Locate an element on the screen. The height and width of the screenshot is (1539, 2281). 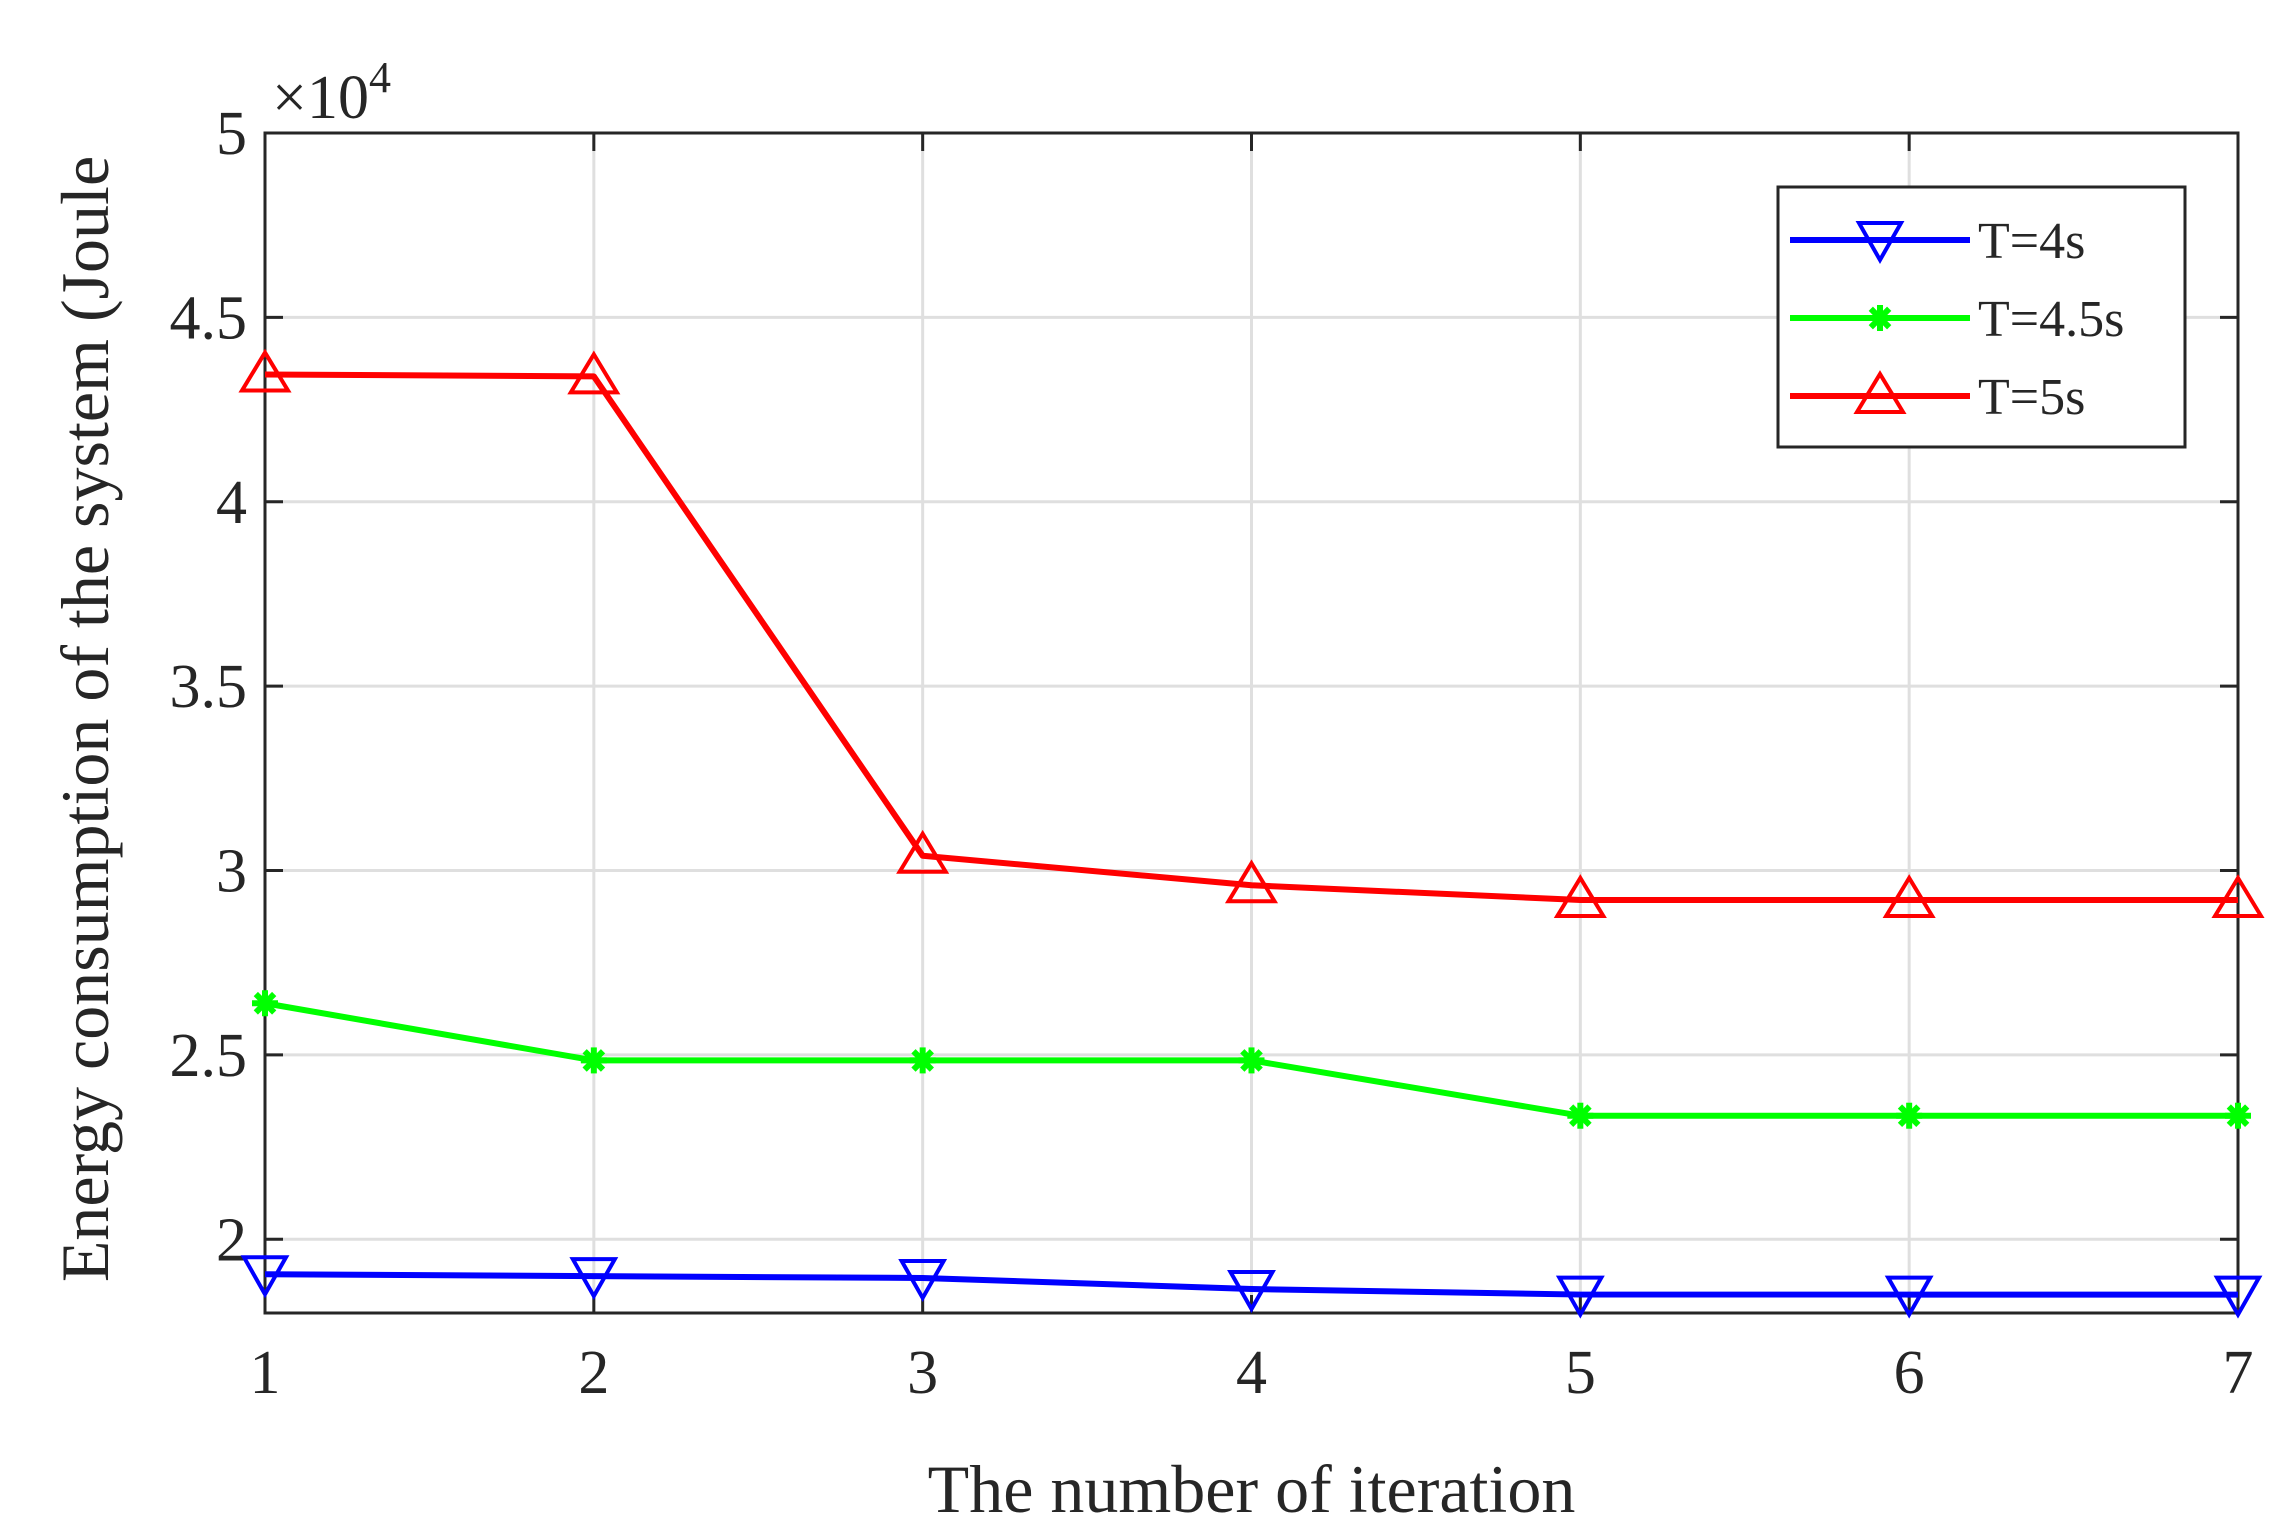
legend-label: T=4s is located at coordinates (2031, 241).